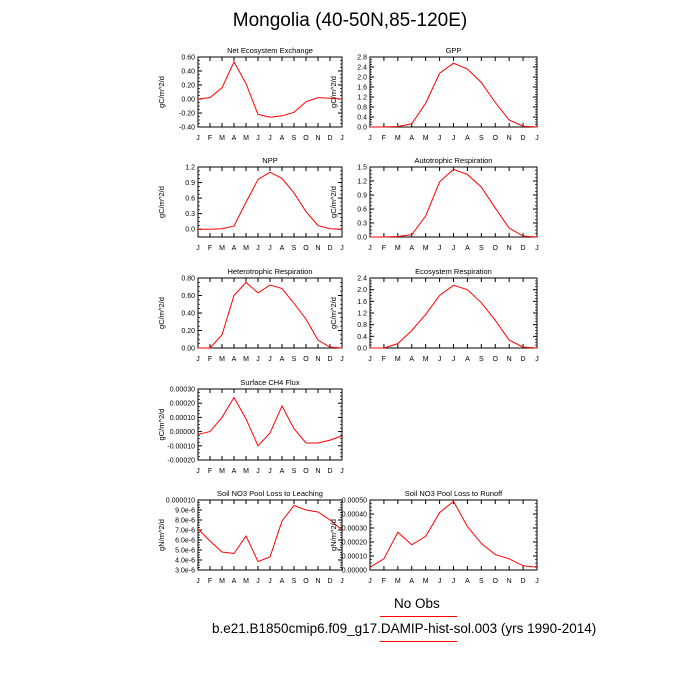  I want to click on y-tick-label: 0.0, so click(362, 349).